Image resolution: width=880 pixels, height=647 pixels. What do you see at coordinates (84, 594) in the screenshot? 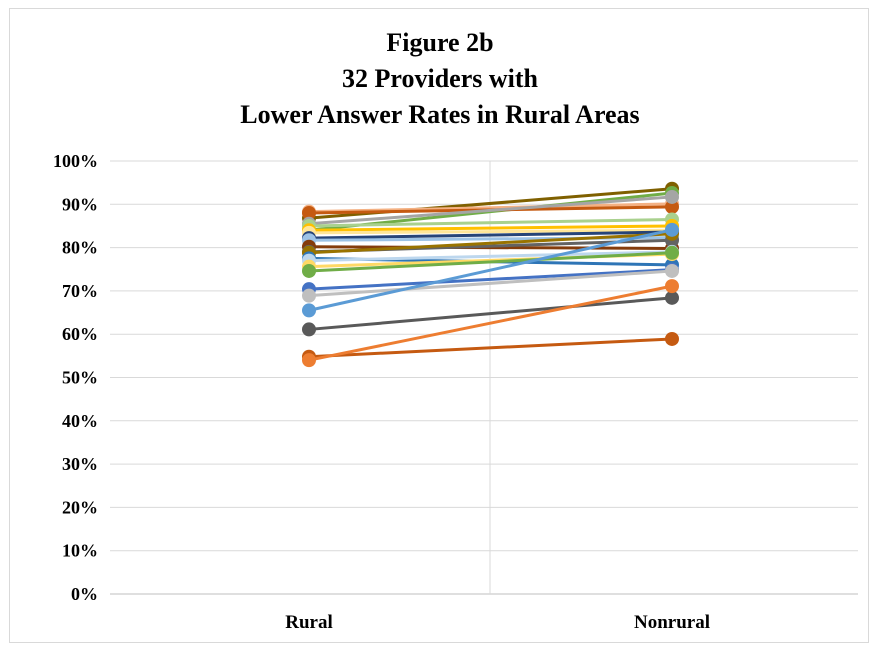
I see `y-tick-label: 0%` at bounding box center [84, 594].